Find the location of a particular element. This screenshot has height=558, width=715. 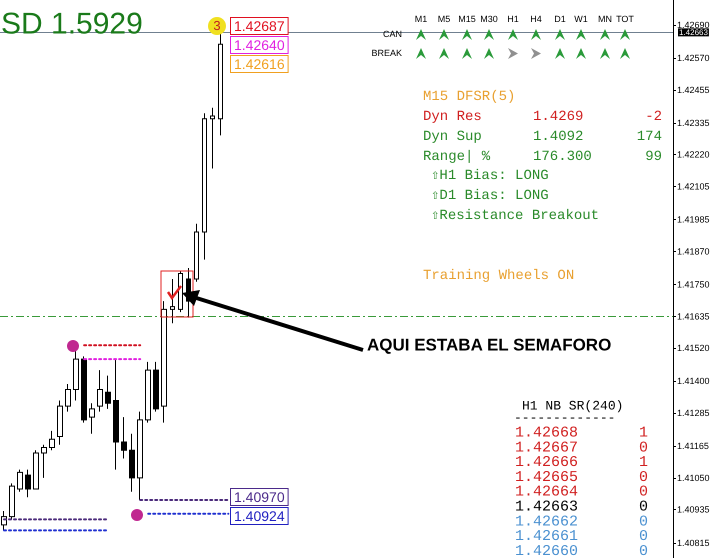

annotation: Dyn Res is located at coordinates (452, 117).